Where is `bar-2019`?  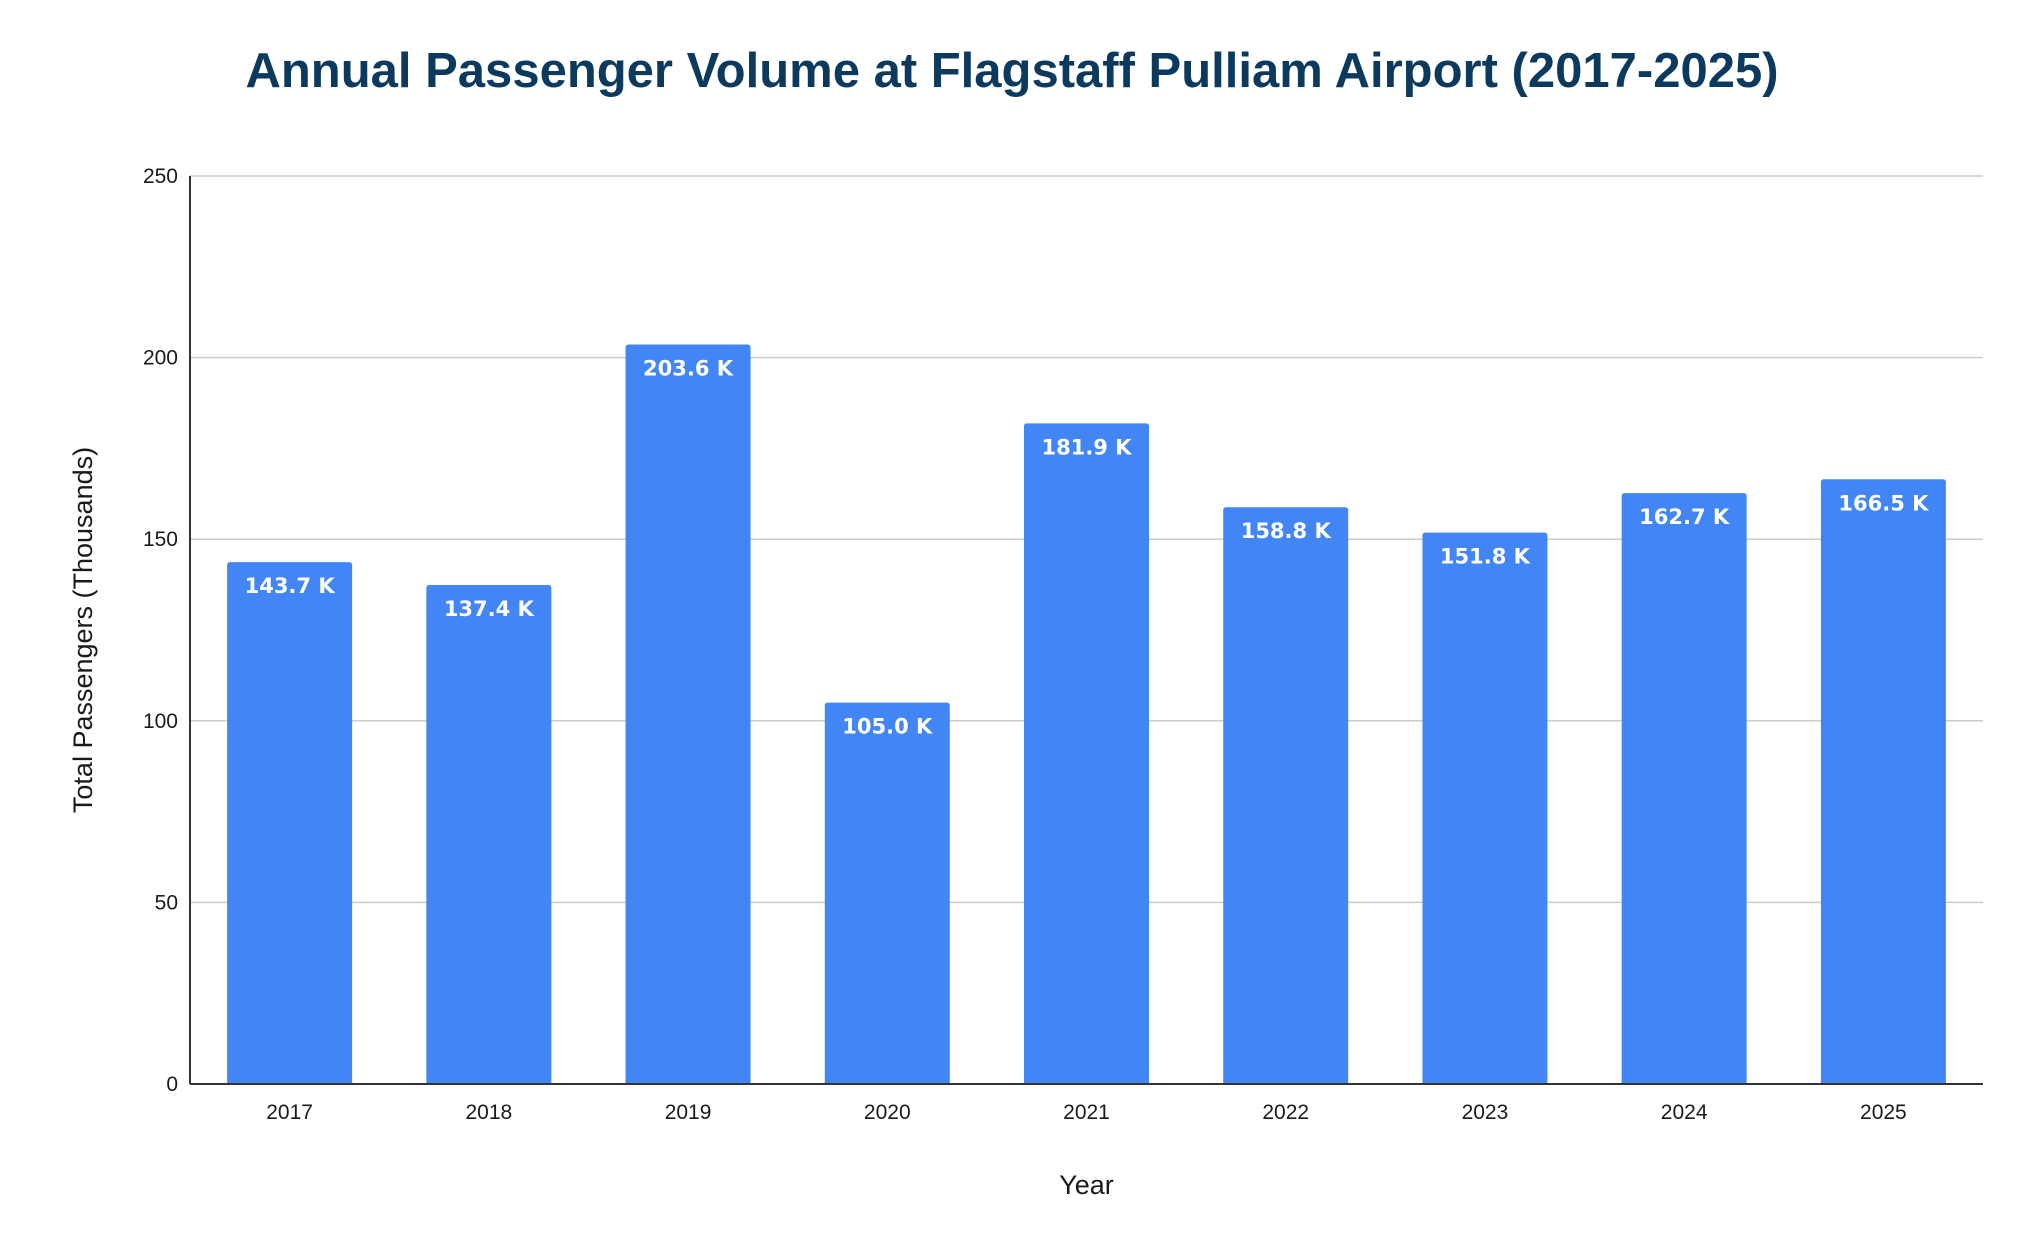
bar-2019 is located at coordinates (688, 714).